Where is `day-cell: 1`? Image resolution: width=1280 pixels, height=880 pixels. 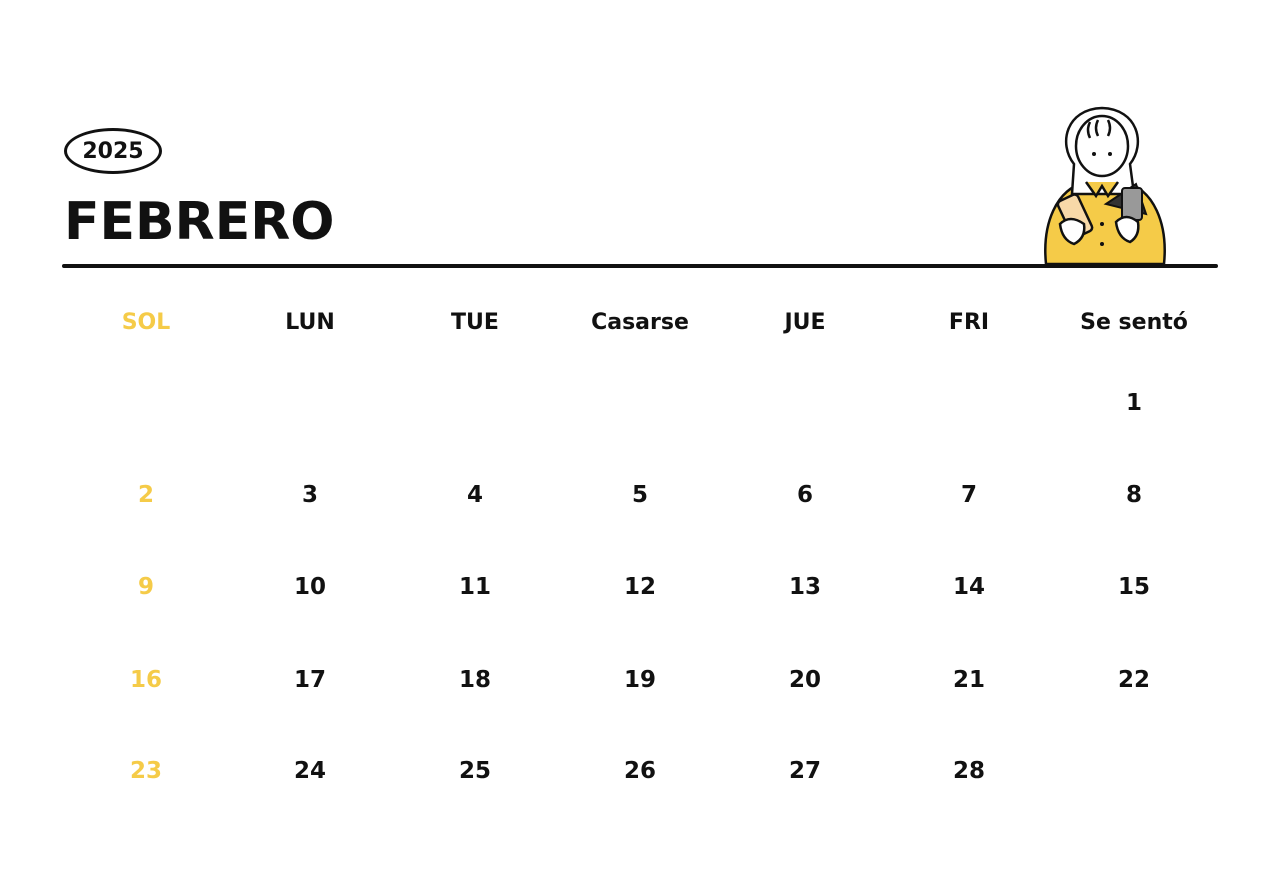
day-cell: 1 is located at coordinates (1133, 403).